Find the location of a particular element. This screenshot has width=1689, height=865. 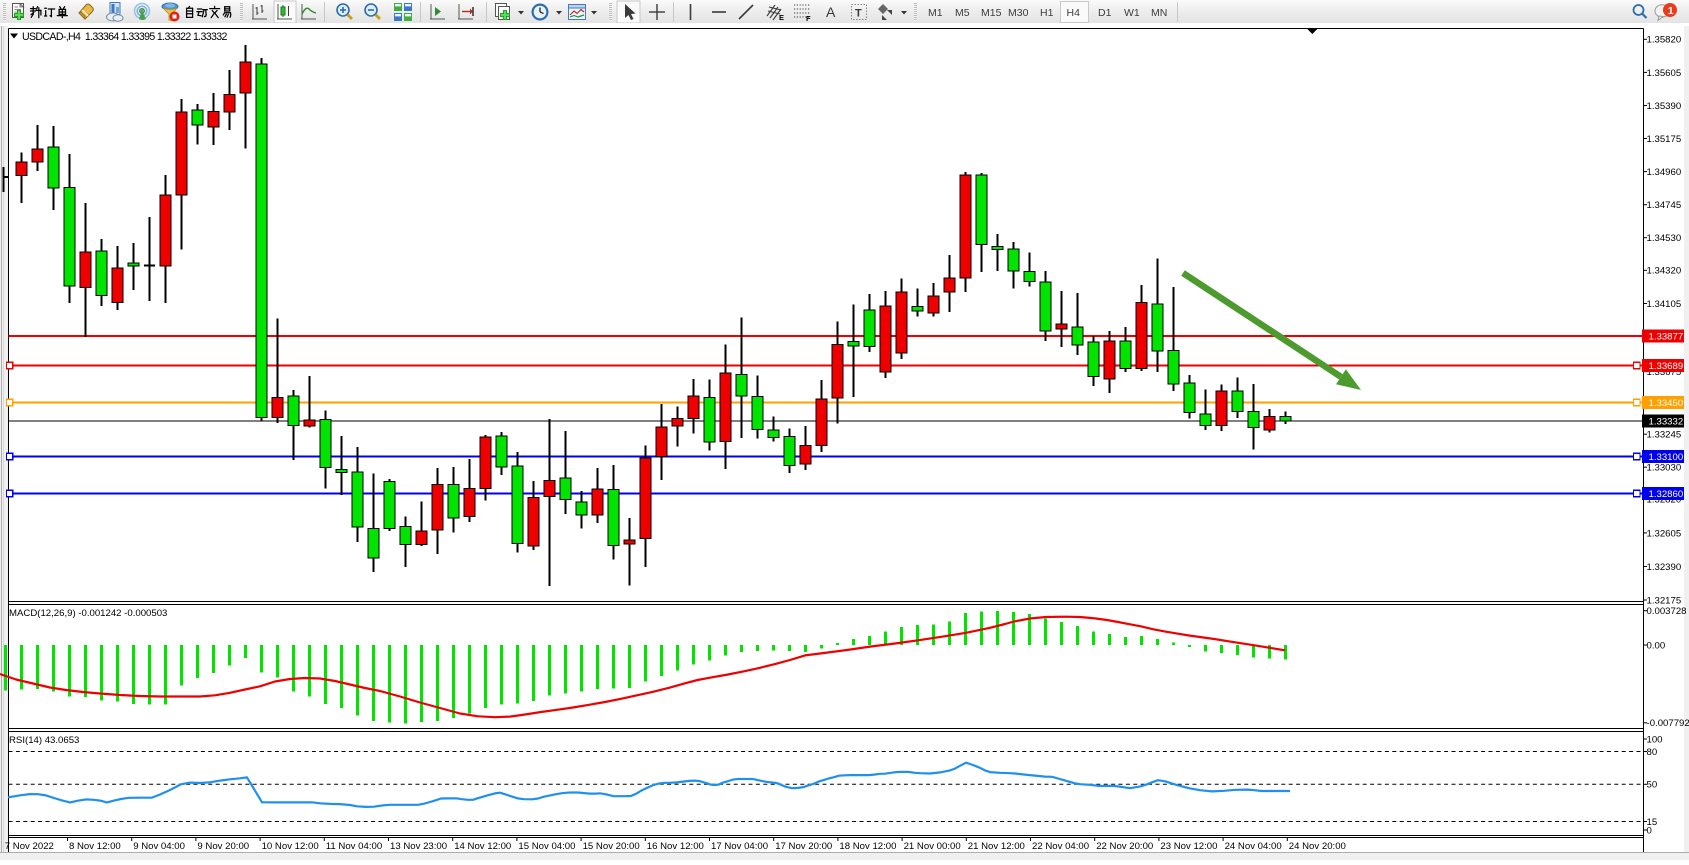

svg-text: 22 Nov 04:00 is located at coordinates (1060, 846).